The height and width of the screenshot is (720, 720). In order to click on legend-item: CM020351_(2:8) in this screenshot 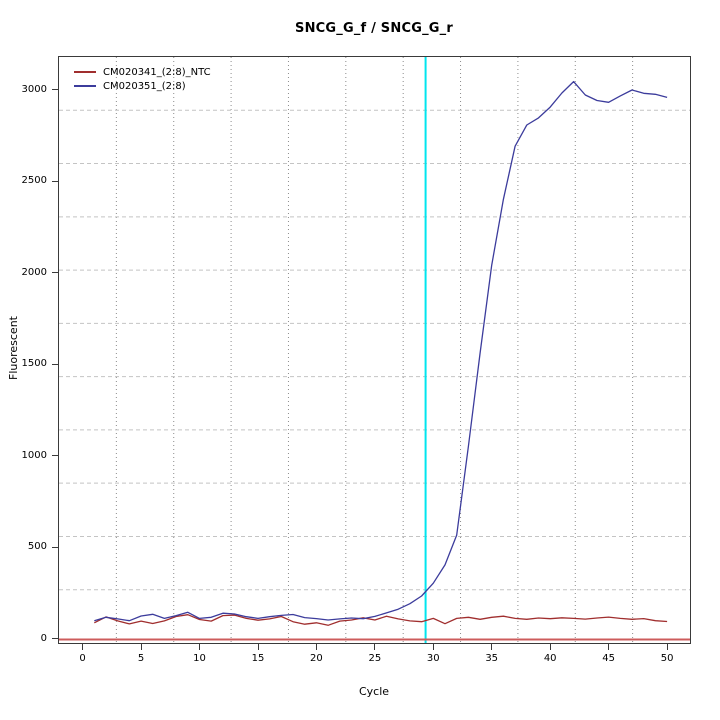, I will do `click(142, 86)`.